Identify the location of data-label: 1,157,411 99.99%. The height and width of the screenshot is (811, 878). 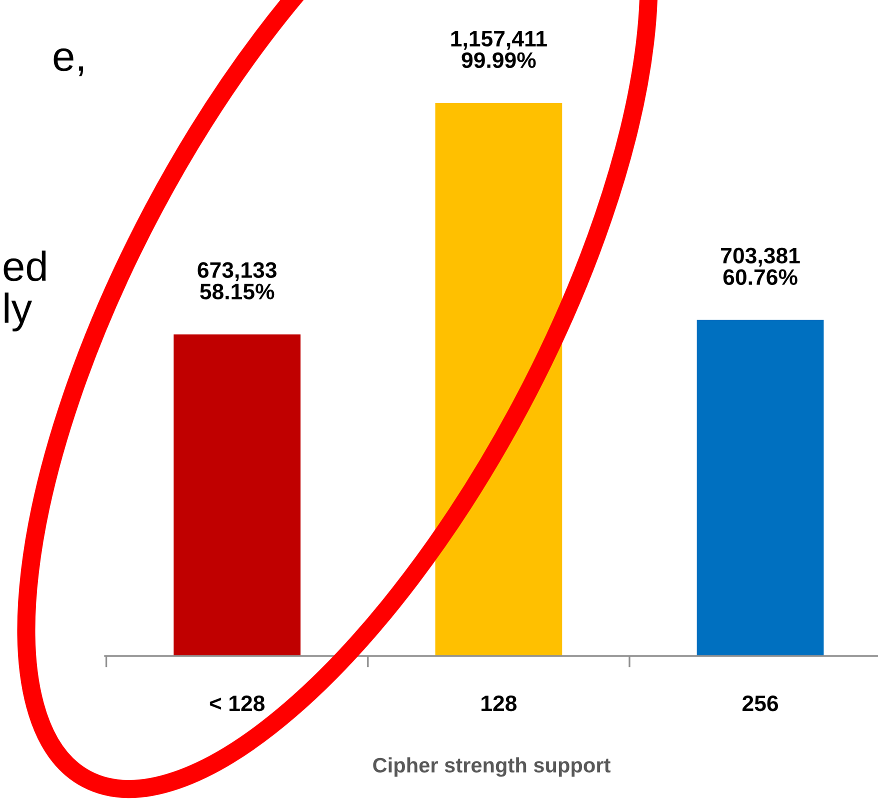
(499, 49).